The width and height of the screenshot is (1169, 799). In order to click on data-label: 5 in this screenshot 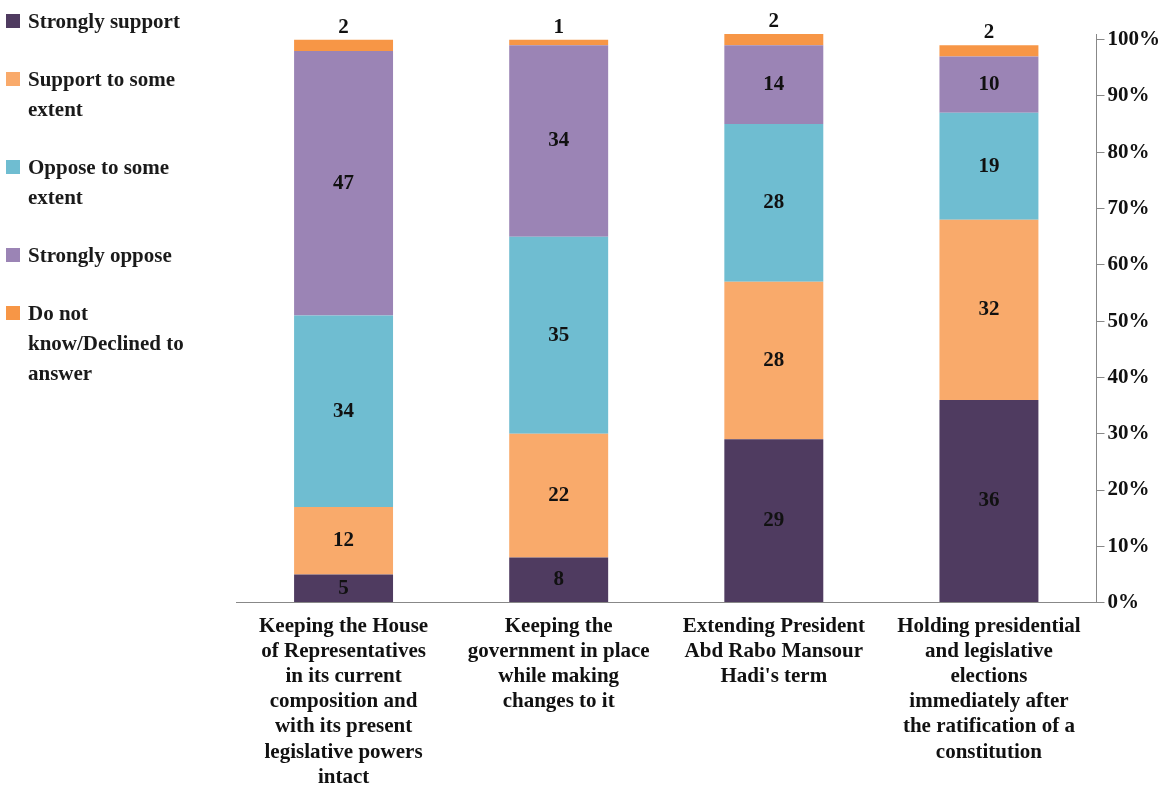, I will do `click(343, 586)`.